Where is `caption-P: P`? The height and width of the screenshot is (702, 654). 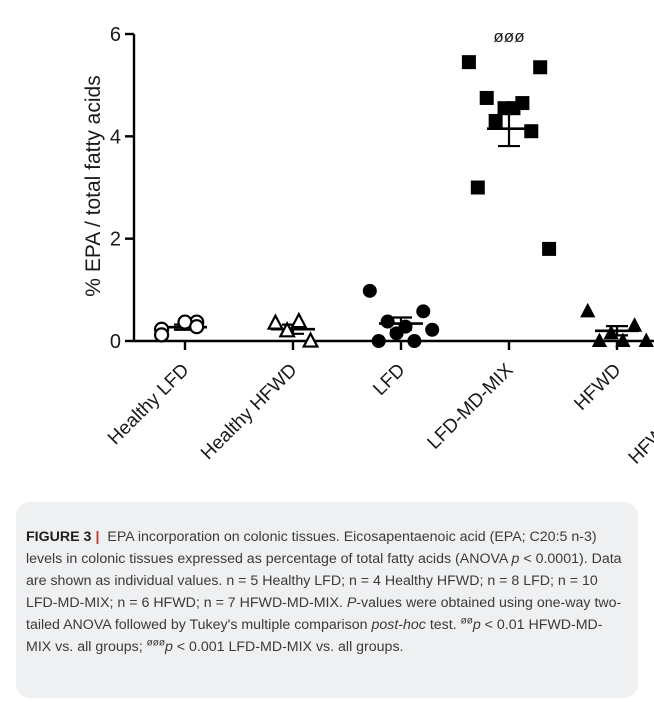 caption-P: P is located at coordinates (351, 603).